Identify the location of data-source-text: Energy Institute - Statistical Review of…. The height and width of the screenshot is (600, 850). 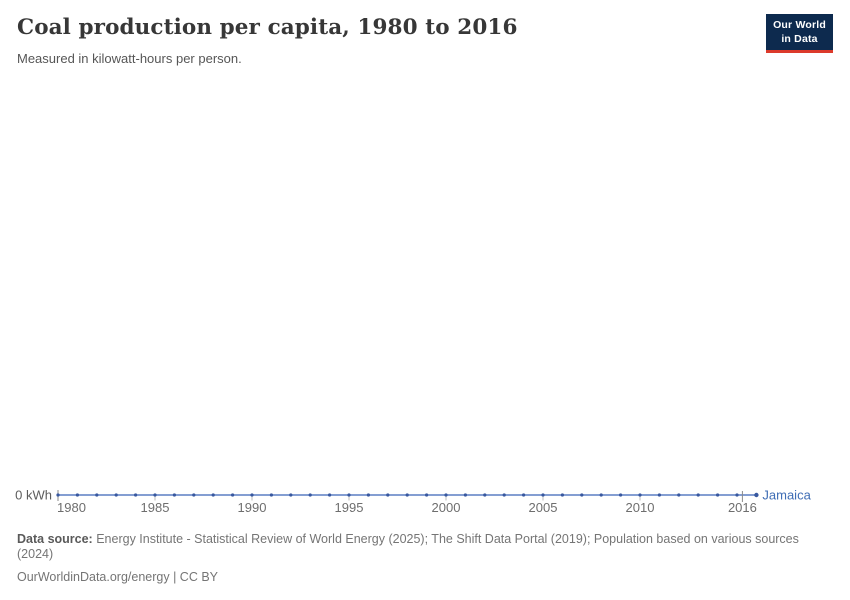
(408, 547).